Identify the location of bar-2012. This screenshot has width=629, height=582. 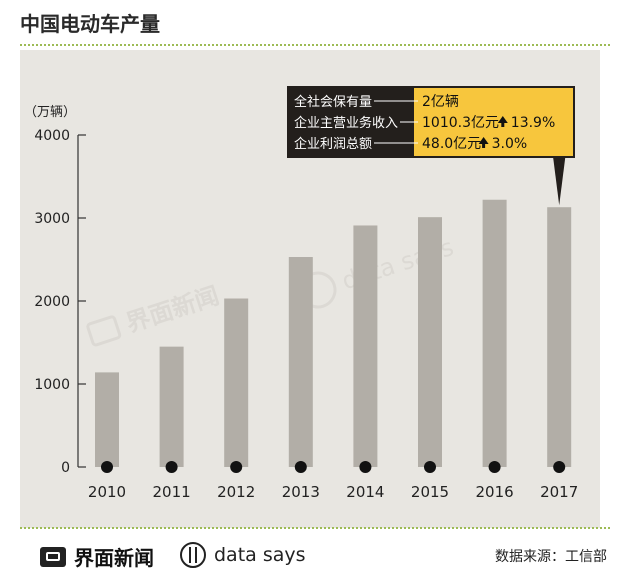
(236, 382).